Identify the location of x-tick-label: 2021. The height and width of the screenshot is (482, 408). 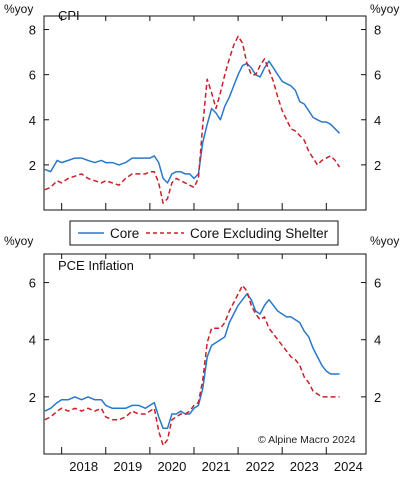
(216, 466).